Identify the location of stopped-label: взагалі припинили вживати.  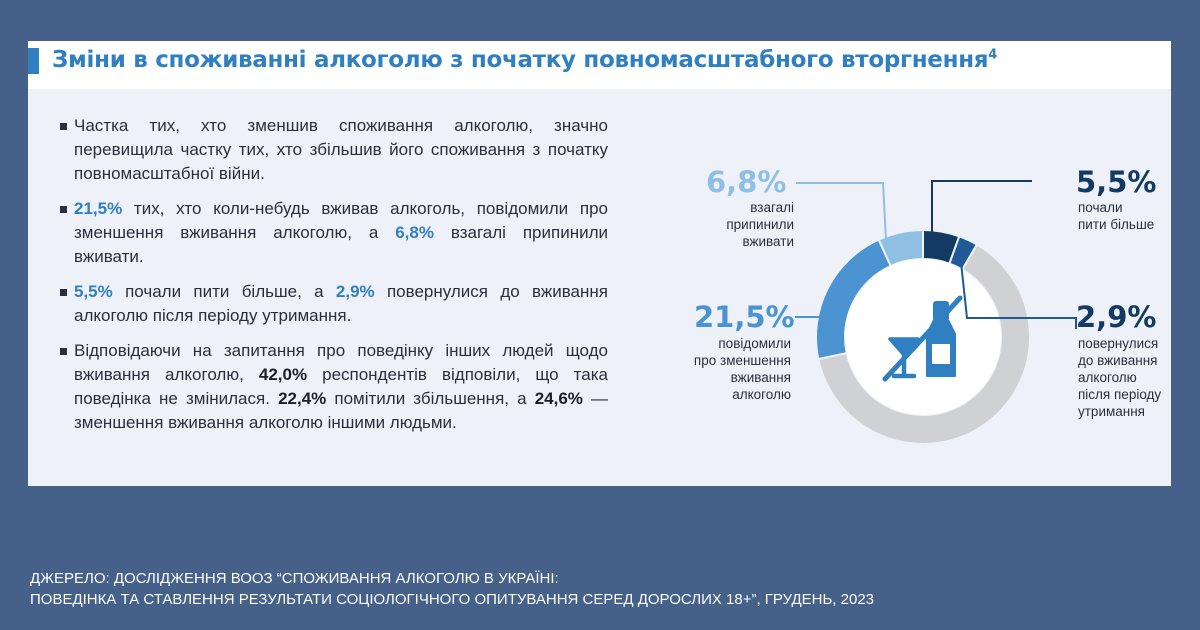
(739, 224).